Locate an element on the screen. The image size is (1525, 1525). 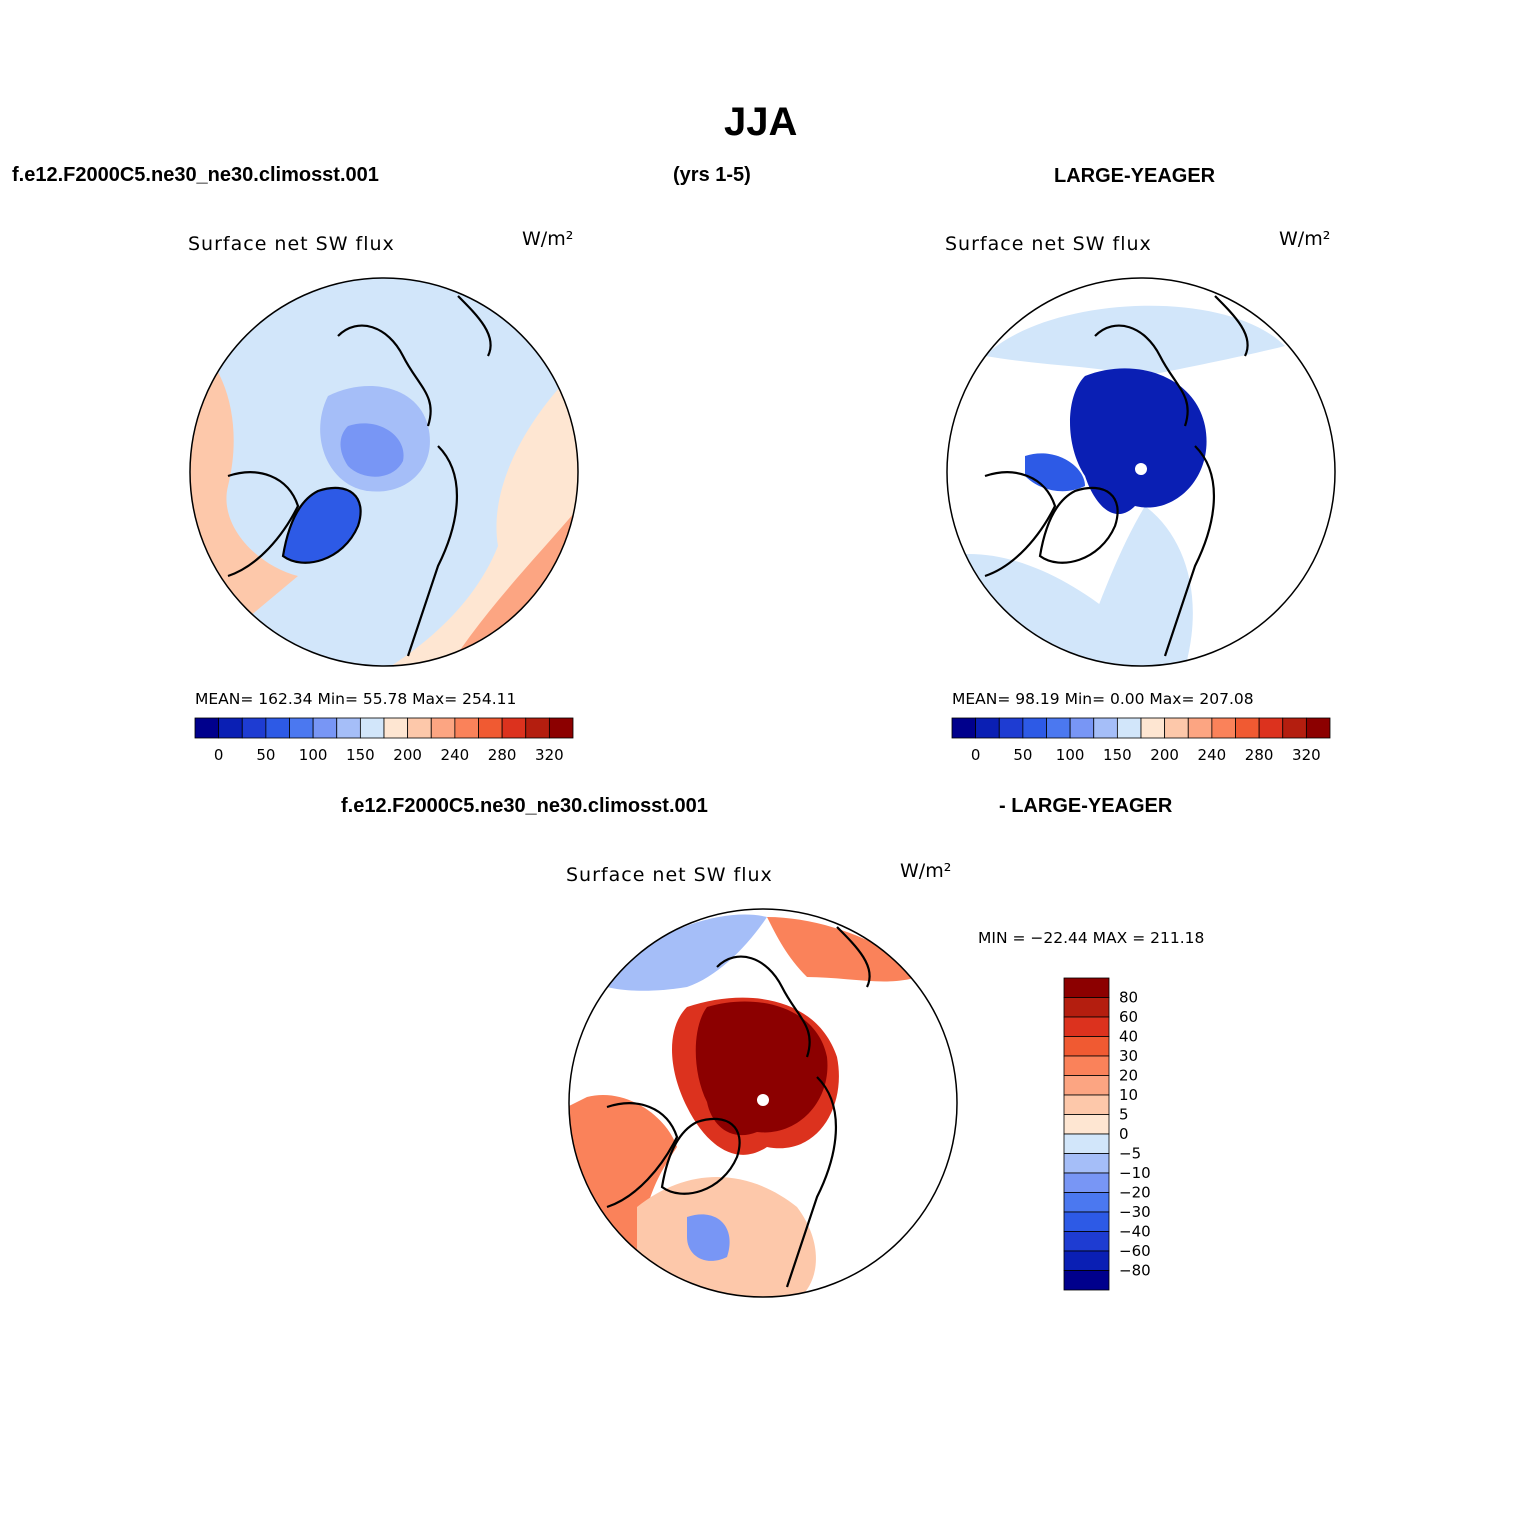
obs-label: LARGE-YEAGER is located at coordinates (1135, 176).